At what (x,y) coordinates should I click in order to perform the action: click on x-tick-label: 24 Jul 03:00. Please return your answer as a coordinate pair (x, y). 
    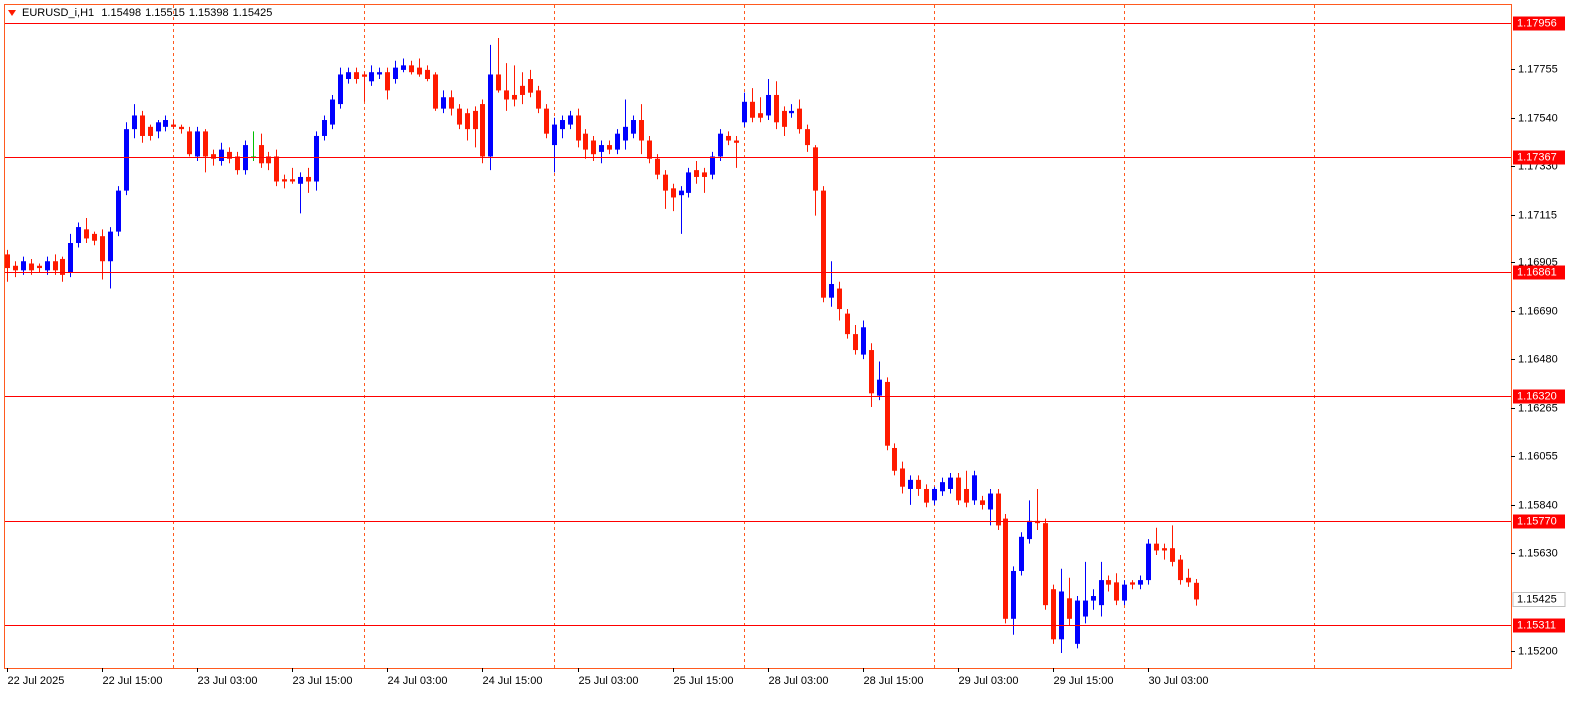
    Looking at the image, I should click on (418, 681).